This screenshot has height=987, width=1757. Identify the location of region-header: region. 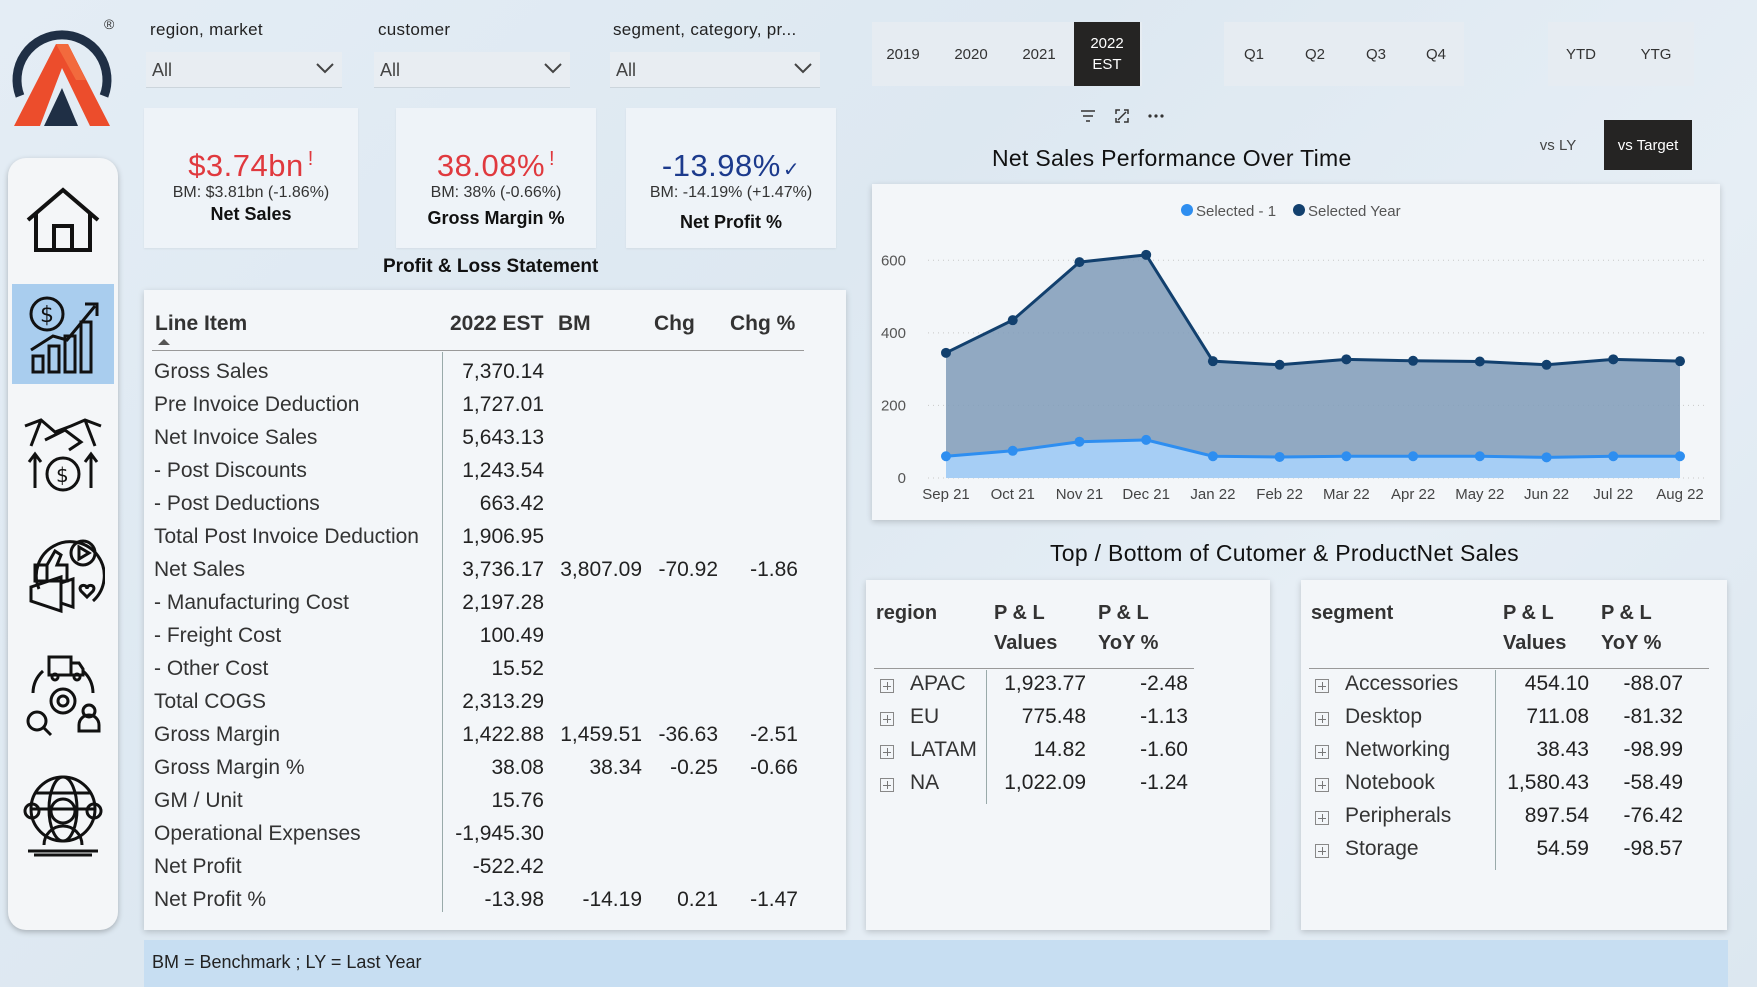
(907, 613).